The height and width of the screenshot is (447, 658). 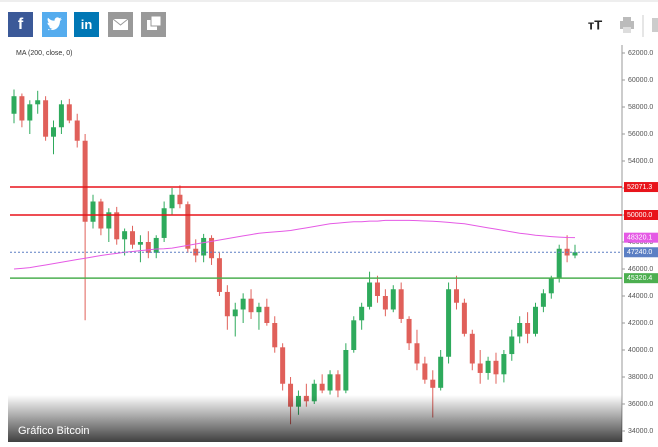 I want to click on y-tick-label: 36000.0, so click(x=640, y=404).